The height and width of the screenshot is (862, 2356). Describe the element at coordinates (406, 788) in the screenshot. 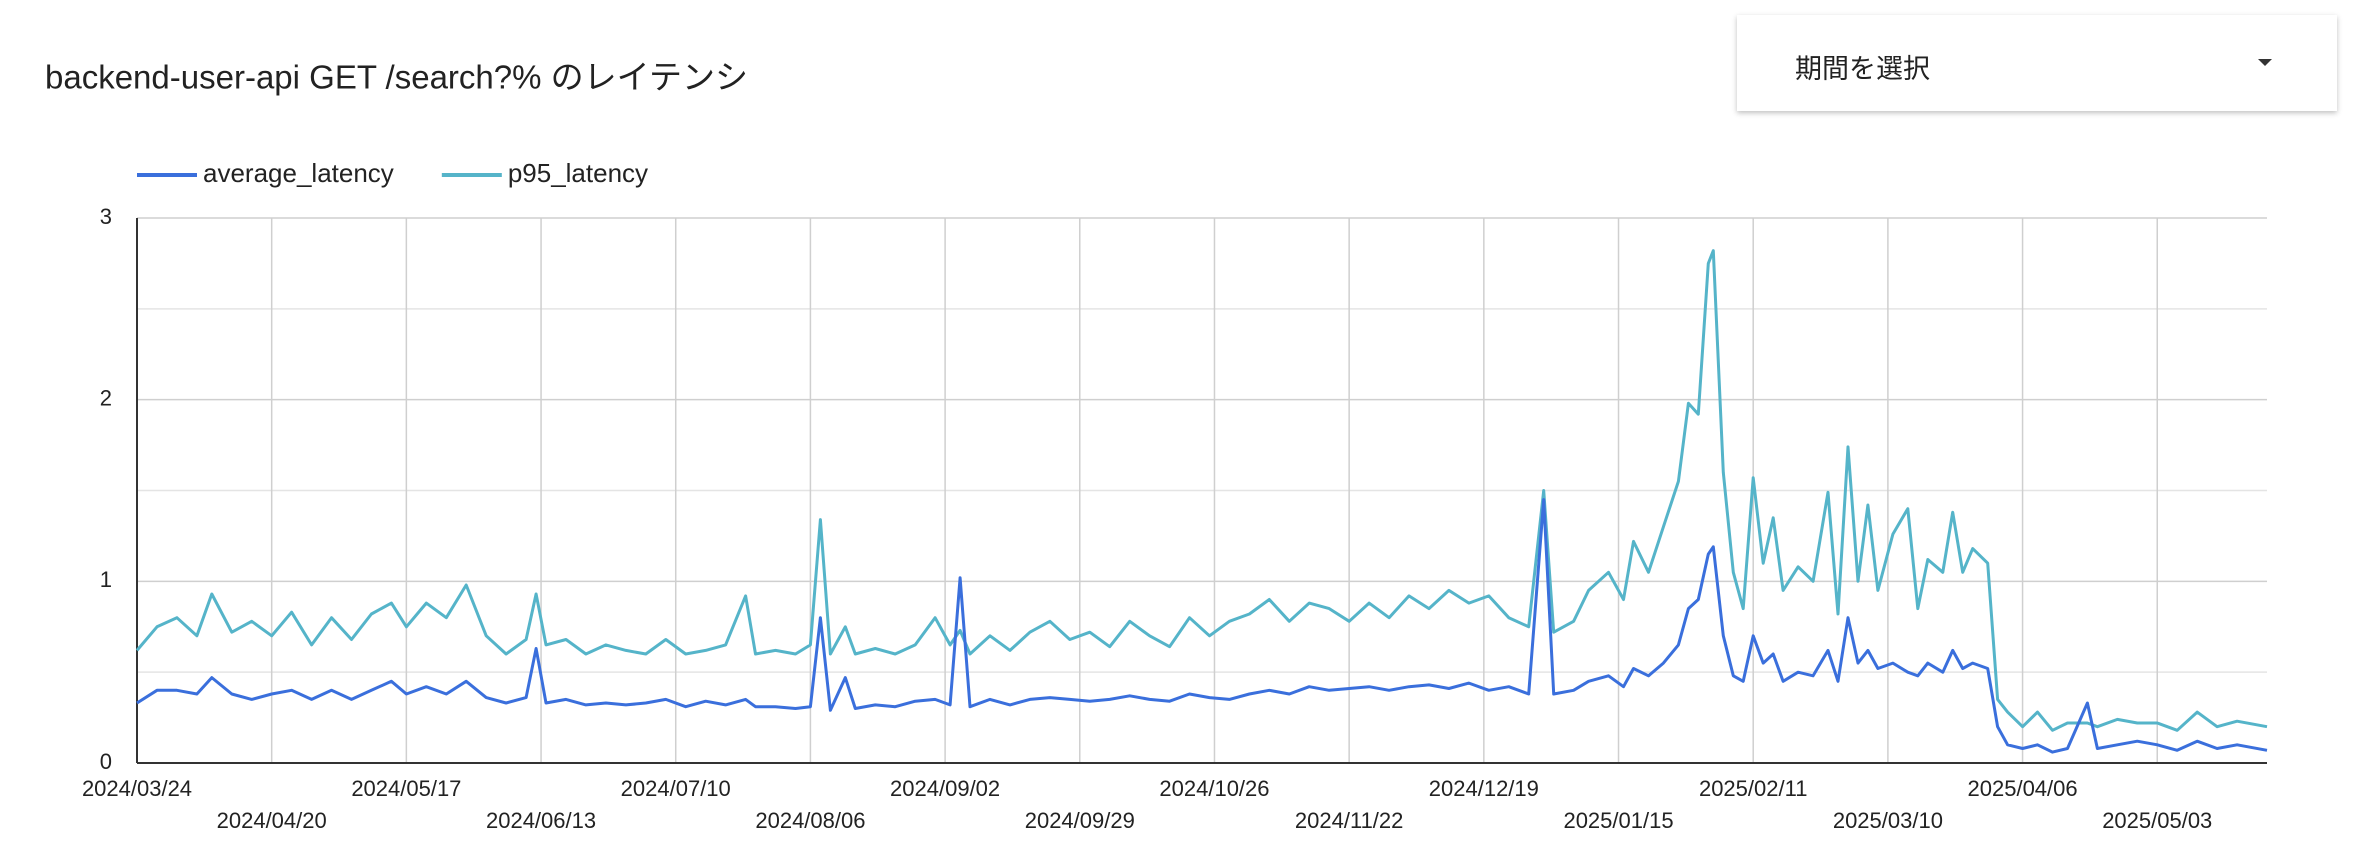

I see `x-tick-label: 2024/05/17` at that location.